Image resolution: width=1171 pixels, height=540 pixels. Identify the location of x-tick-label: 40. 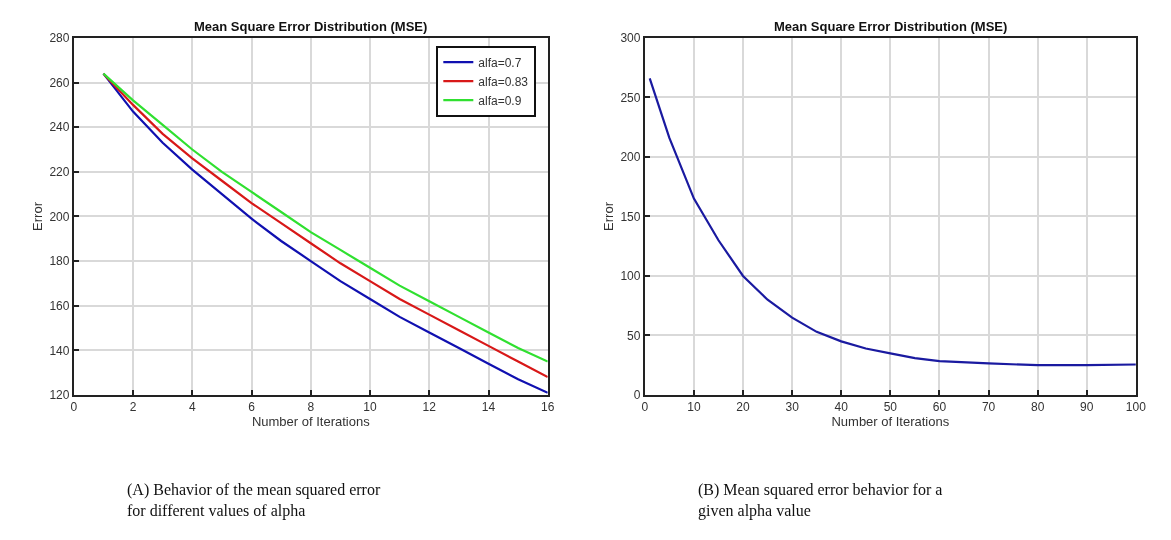
(841, 407).